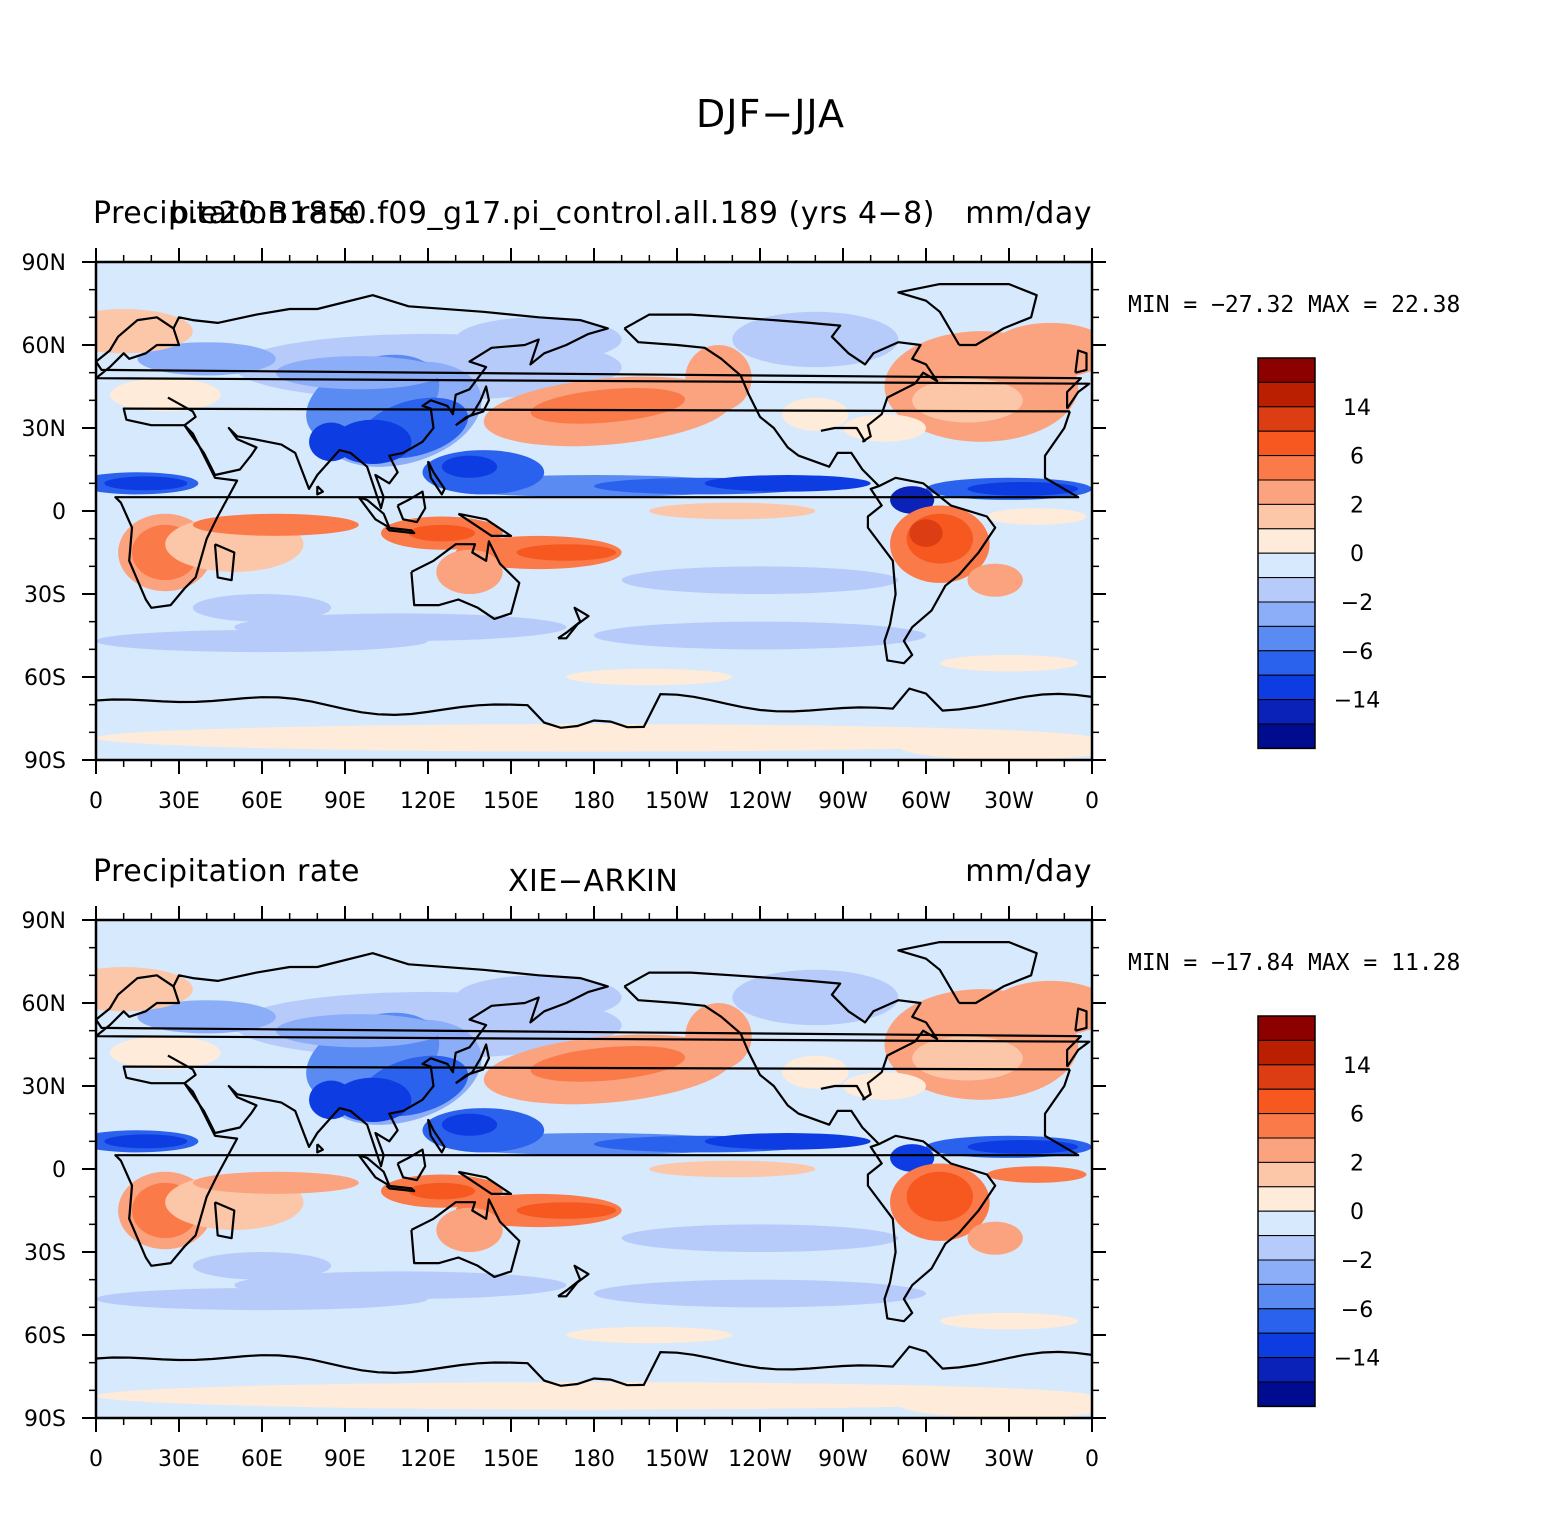  Describe the element at coordinates (1028, 213) in the screenshot. I see `panel-units: mm/day` at that location.